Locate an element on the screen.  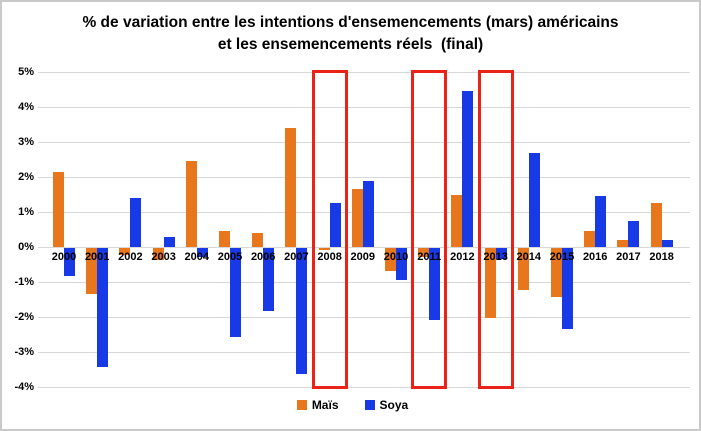
highlight-box-2013 is located at coordinates (495, 229).